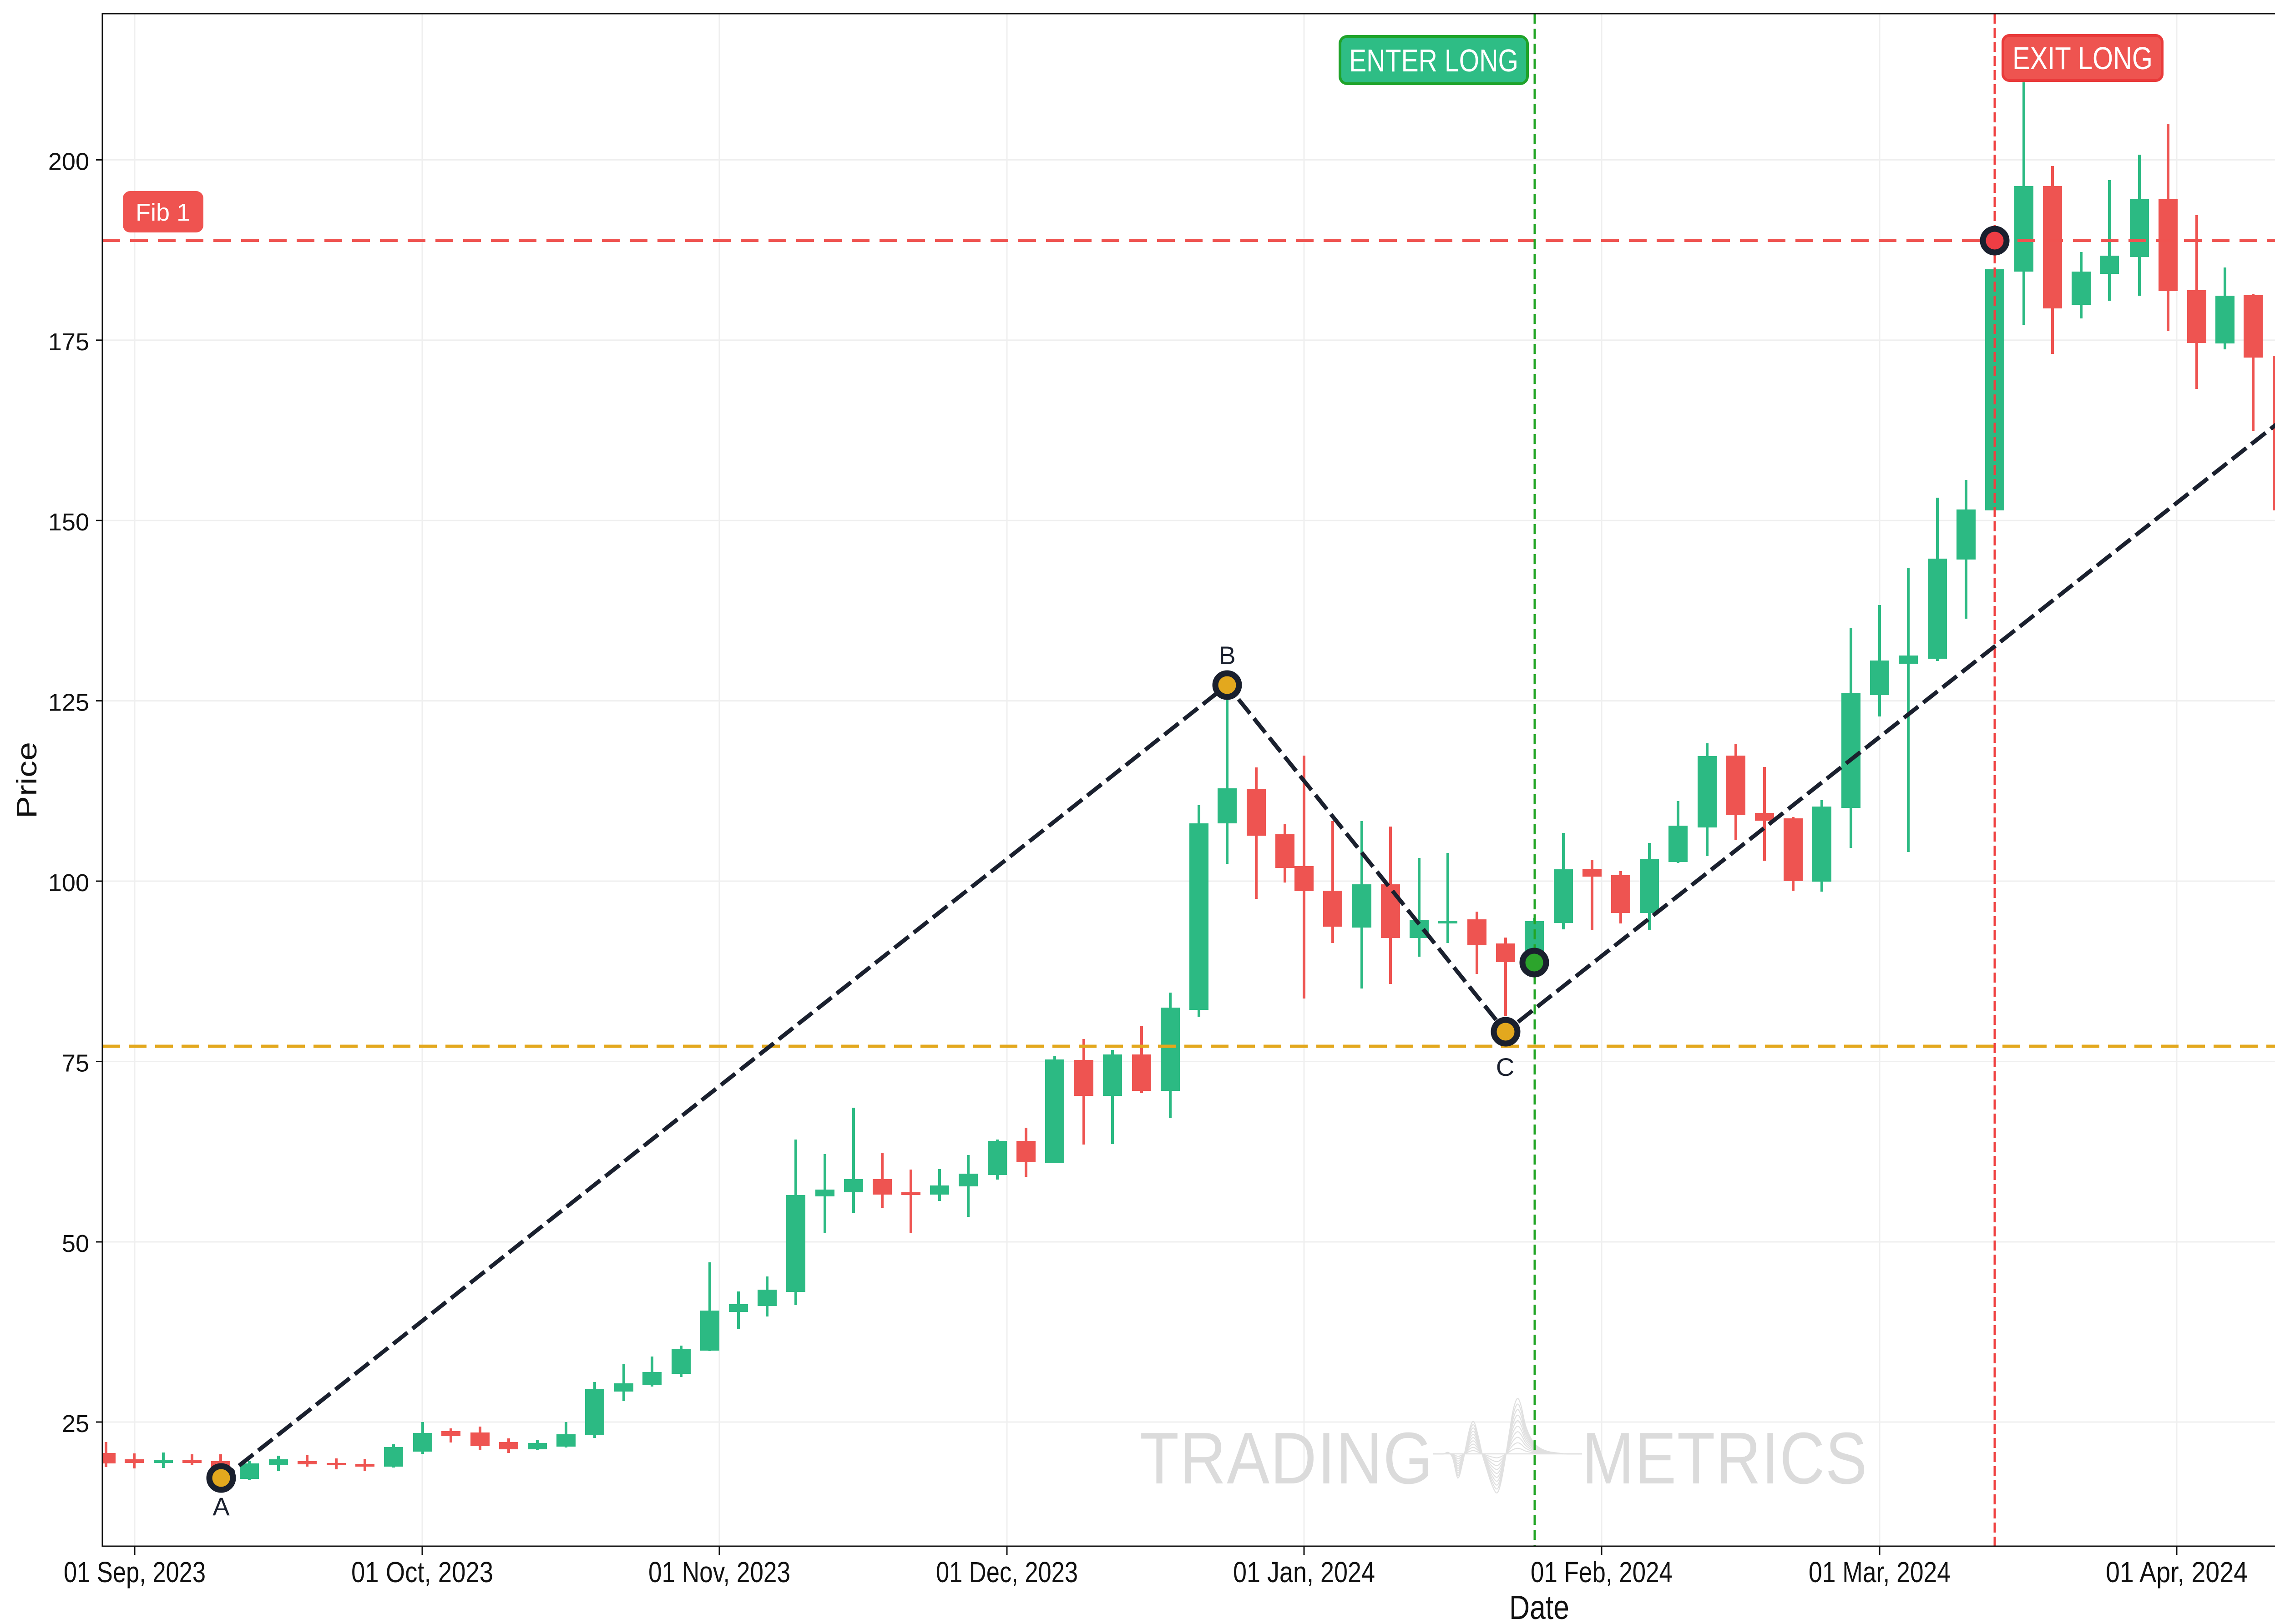  Describe the element at coordinates (76, 1063) in the screenshot. I see `svg-text: 75` at that location.